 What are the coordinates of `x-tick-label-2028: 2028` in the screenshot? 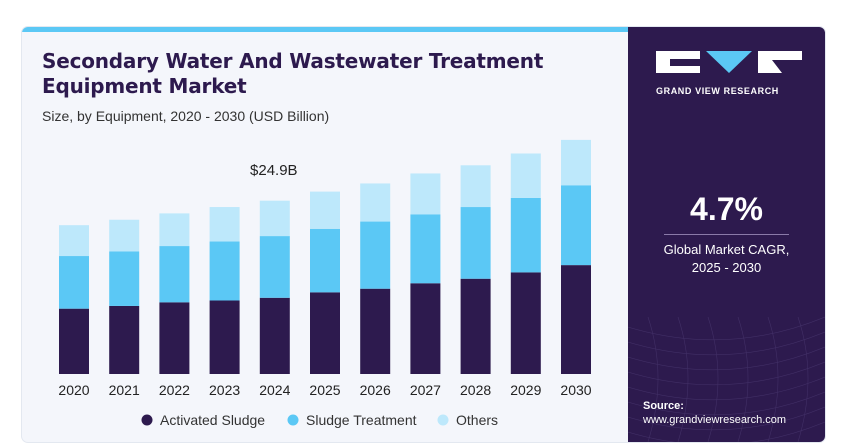 It's located at (475, 390).